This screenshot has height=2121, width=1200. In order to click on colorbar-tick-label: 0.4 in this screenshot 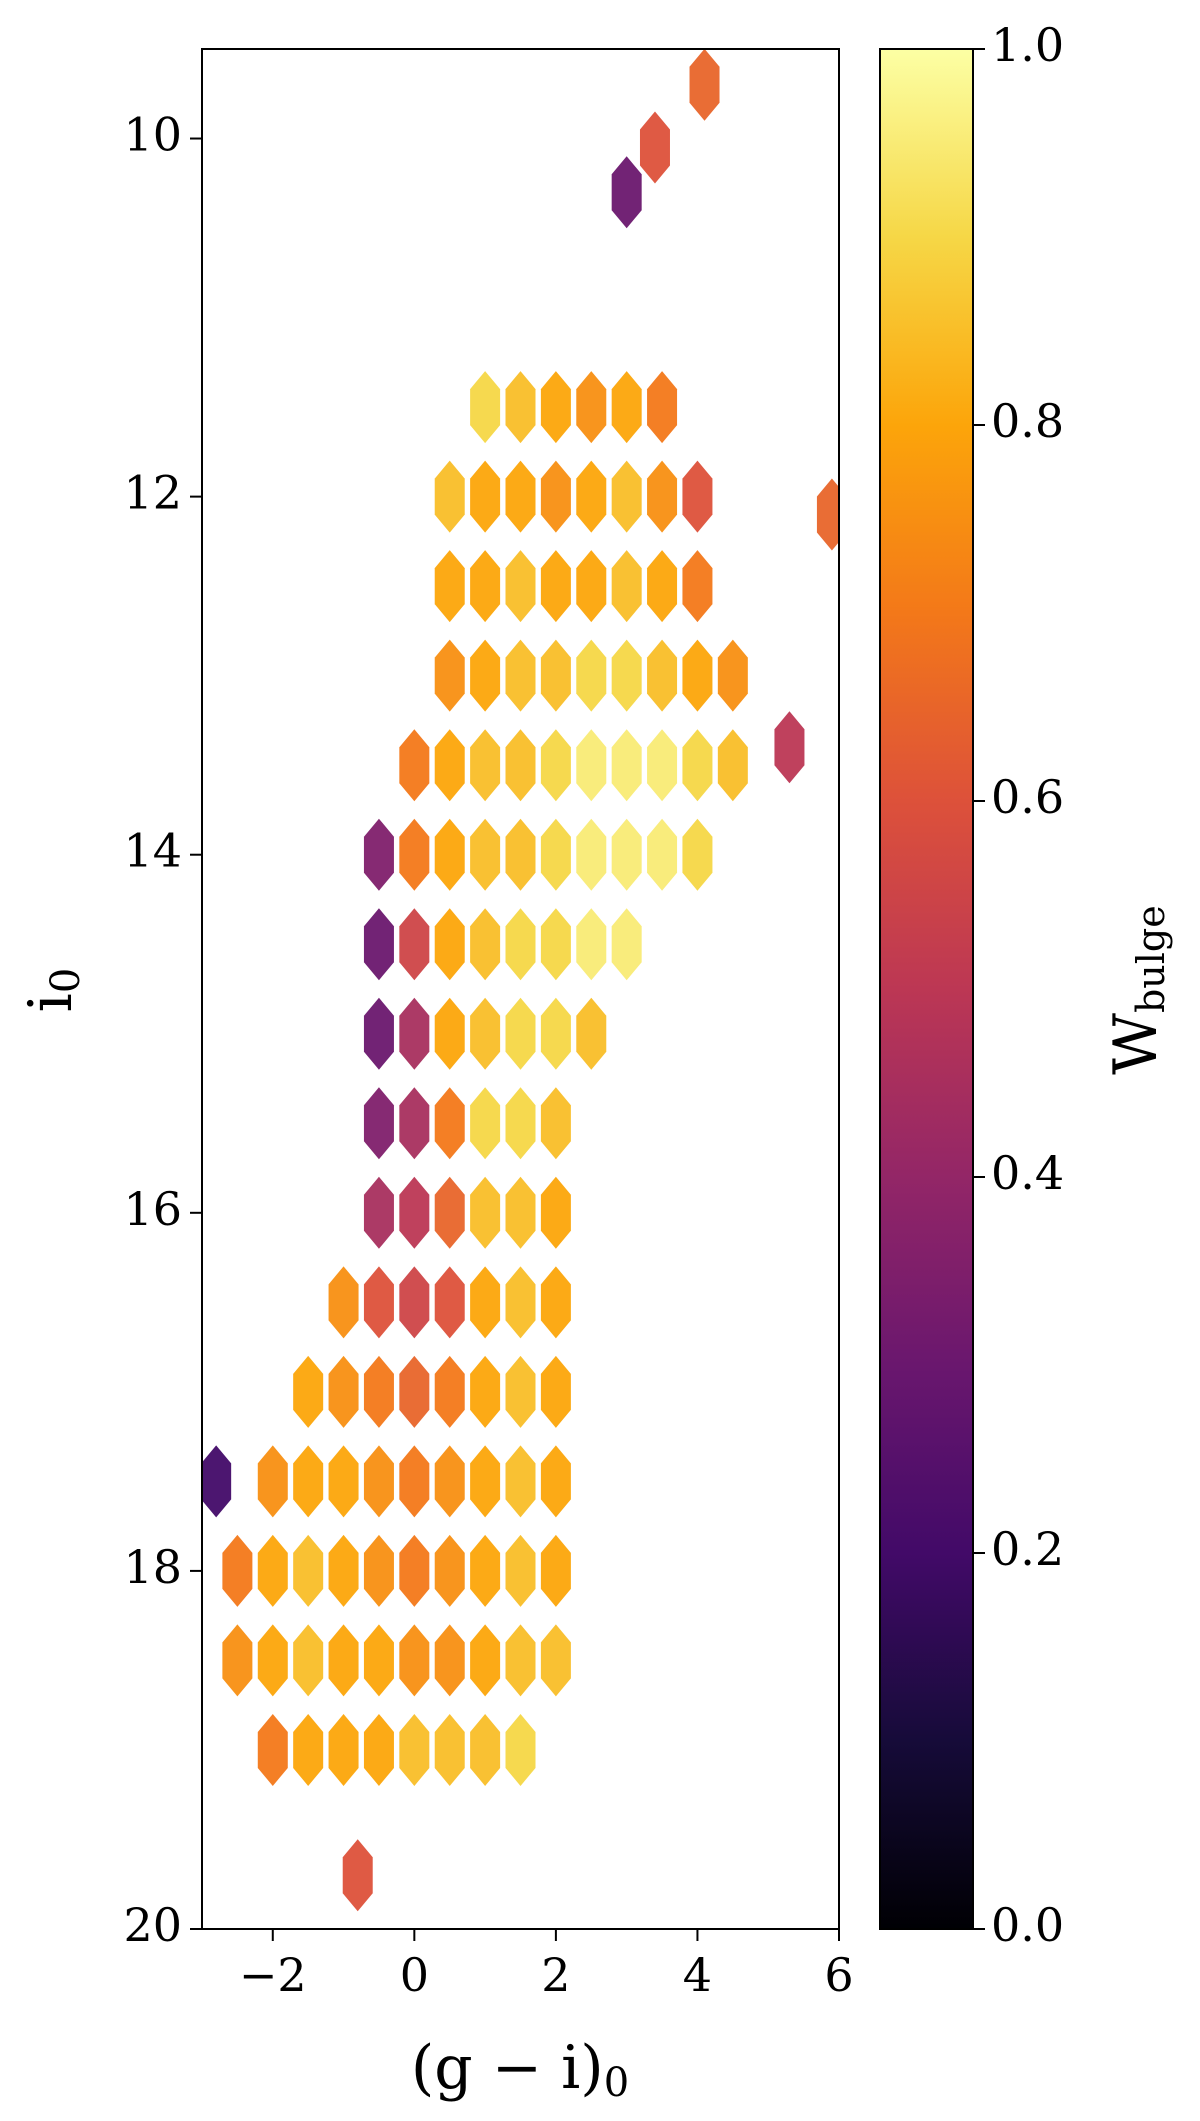, I will do `click(1027, 1173)`.